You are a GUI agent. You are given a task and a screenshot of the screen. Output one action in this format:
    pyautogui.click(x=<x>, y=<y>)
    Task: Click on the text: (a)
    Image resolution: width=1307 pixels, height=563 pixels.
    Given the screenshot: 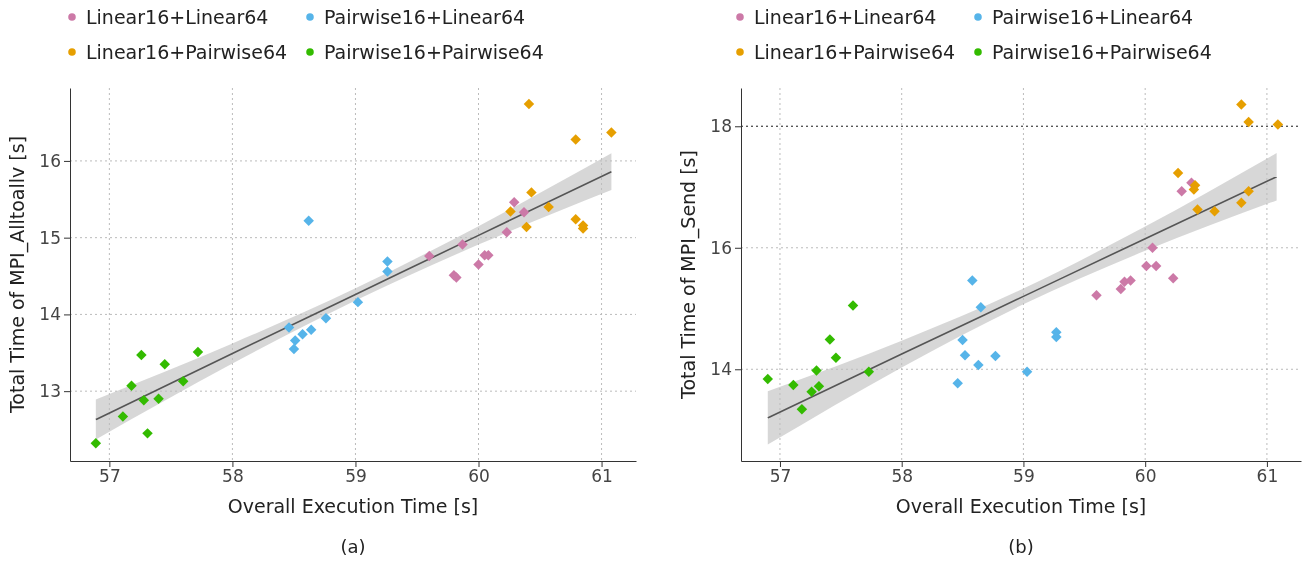 What is the action you would take?
    pyautogui.click(x=353, y=546)
    